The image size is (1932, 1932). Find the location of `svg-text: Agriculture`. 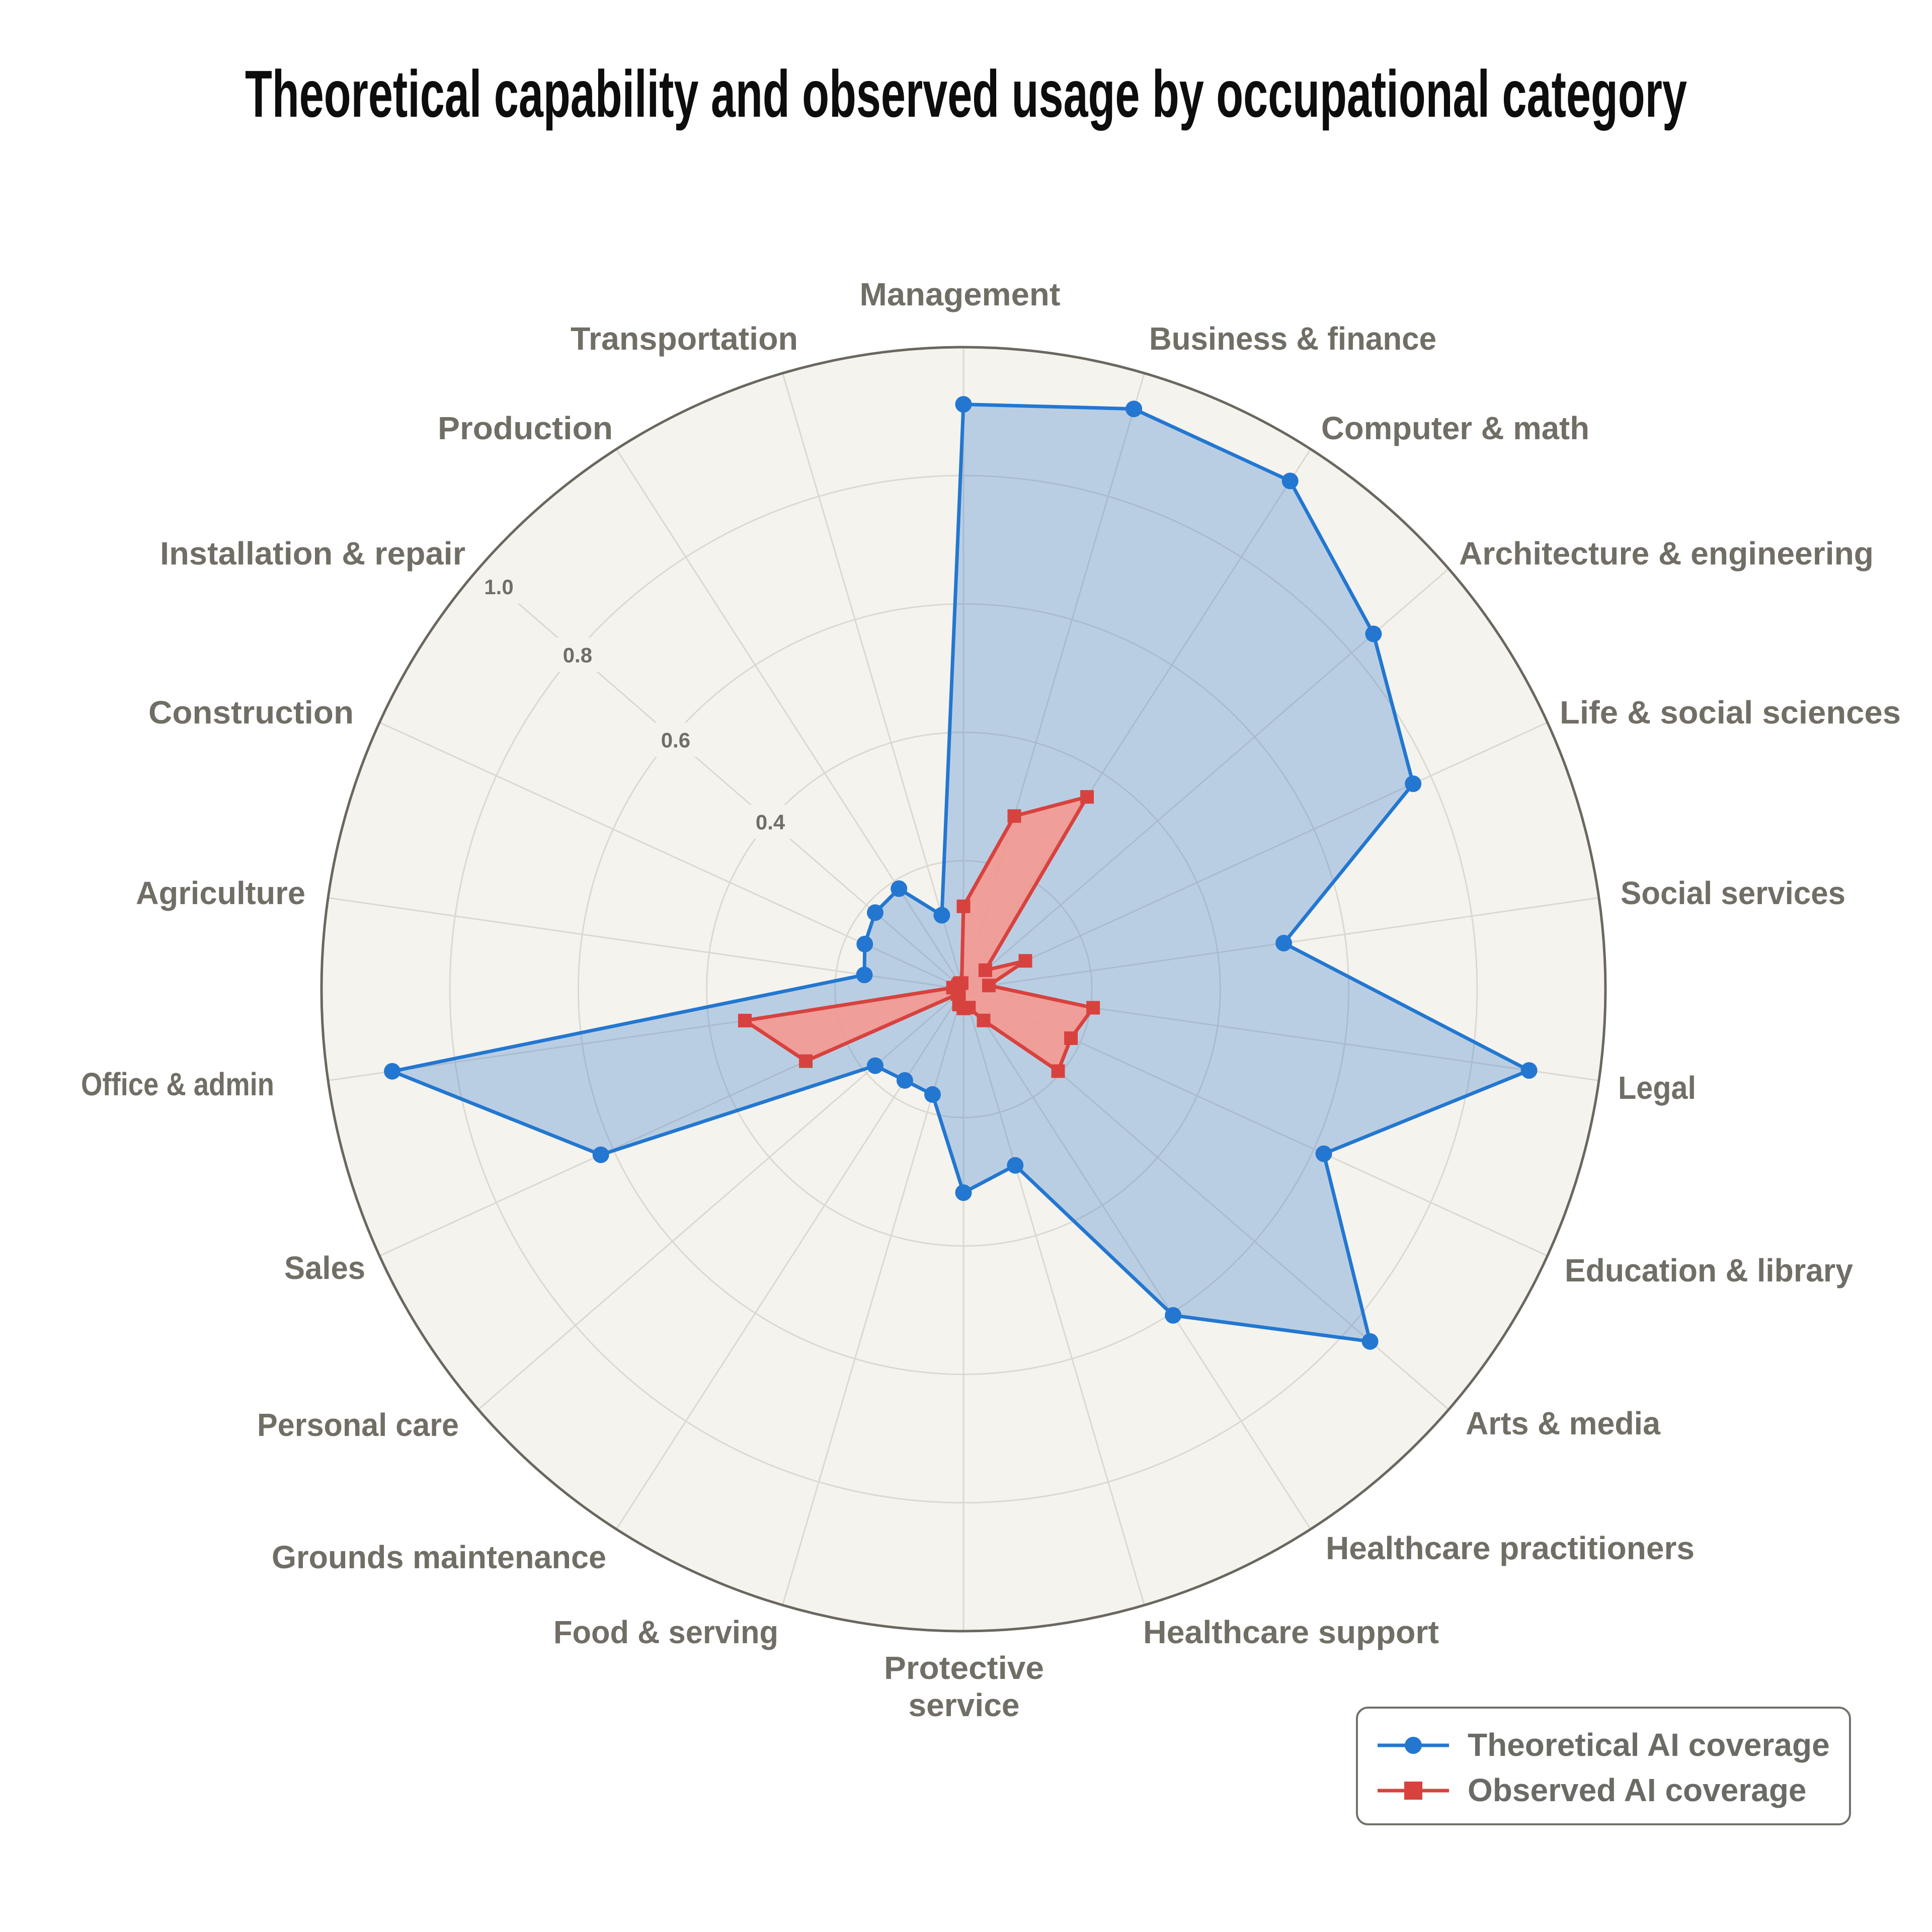

svg-text: Agriculture is located at coordinates (220, 893).